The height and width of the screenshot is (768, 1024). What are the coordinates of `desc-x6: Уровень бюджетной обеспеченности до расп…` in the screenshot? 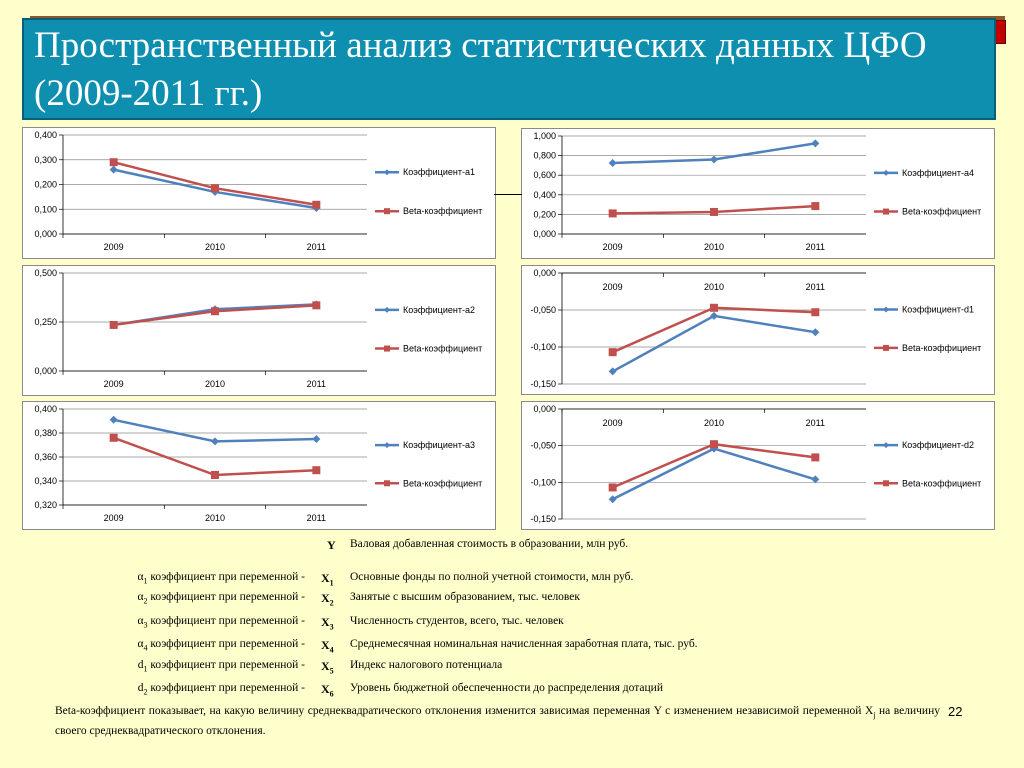 It's located at (506, 688).